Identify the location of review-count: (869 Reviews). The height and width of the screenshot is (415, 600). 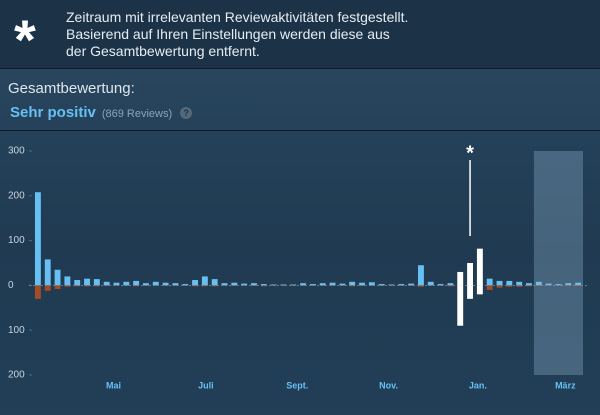
(137, 114).